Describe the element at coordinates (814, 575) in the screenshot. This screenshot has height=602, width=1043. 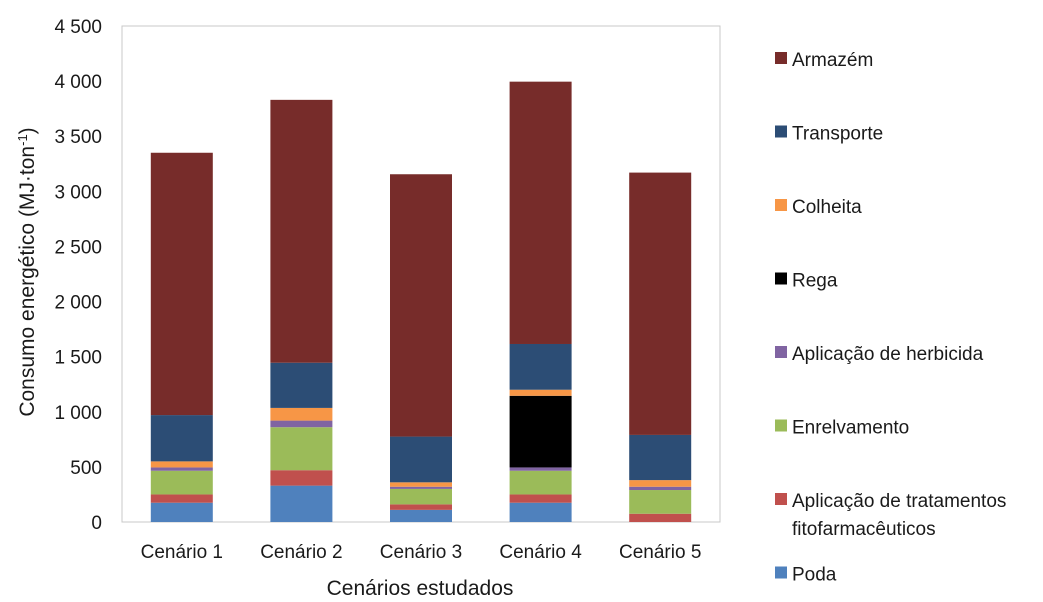
I see `legend-label: Poda` at that location.